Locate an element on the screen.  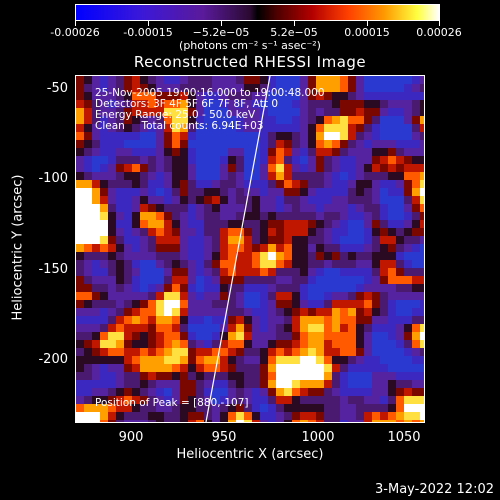
info-clean: Clean Total counts: 6.94E+03 is located at coordinates (179, 126).